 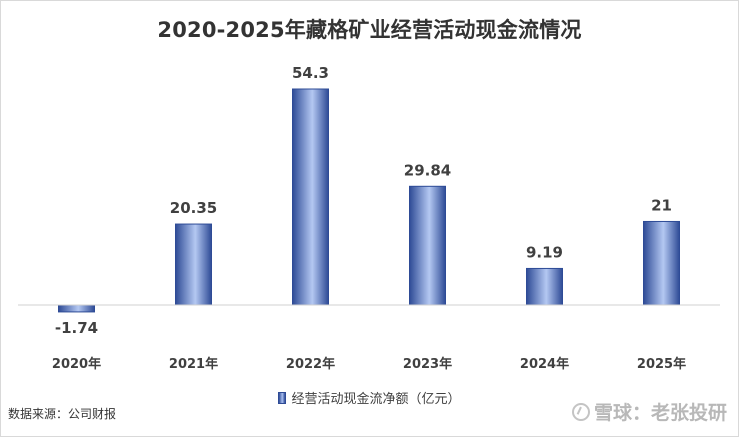 What do you see at coordinates (427, 245) in the screenshot?
I see `bar-2023年` at bounding box center [427, 245].